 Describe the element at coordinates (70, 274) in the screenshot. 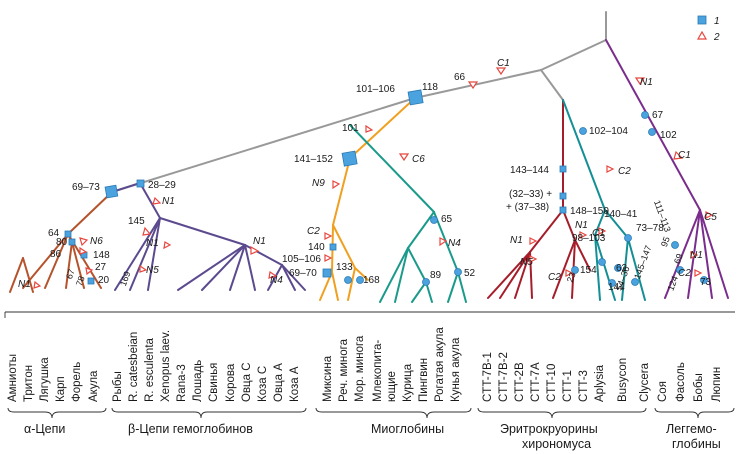

I see `node-label: 67` at that location.